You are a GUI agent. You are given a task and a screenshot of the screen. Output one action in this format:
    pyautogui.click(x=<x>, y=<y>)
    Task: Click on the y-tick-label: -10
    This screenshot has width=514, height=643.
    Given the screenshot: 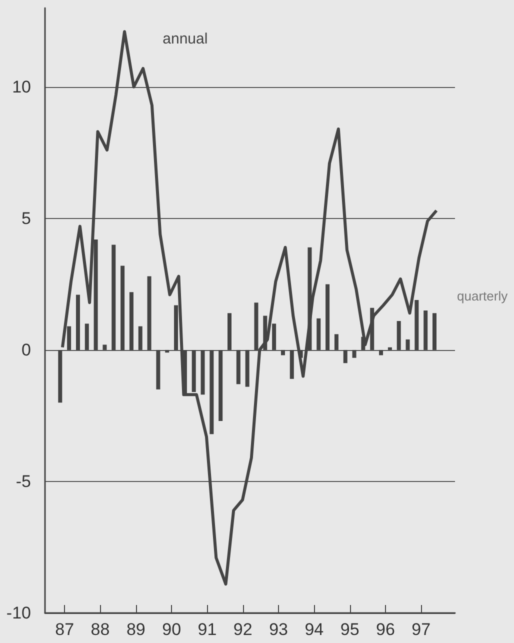 What is the action you would take?
    pyautogui.click(x=18, y=613)
    